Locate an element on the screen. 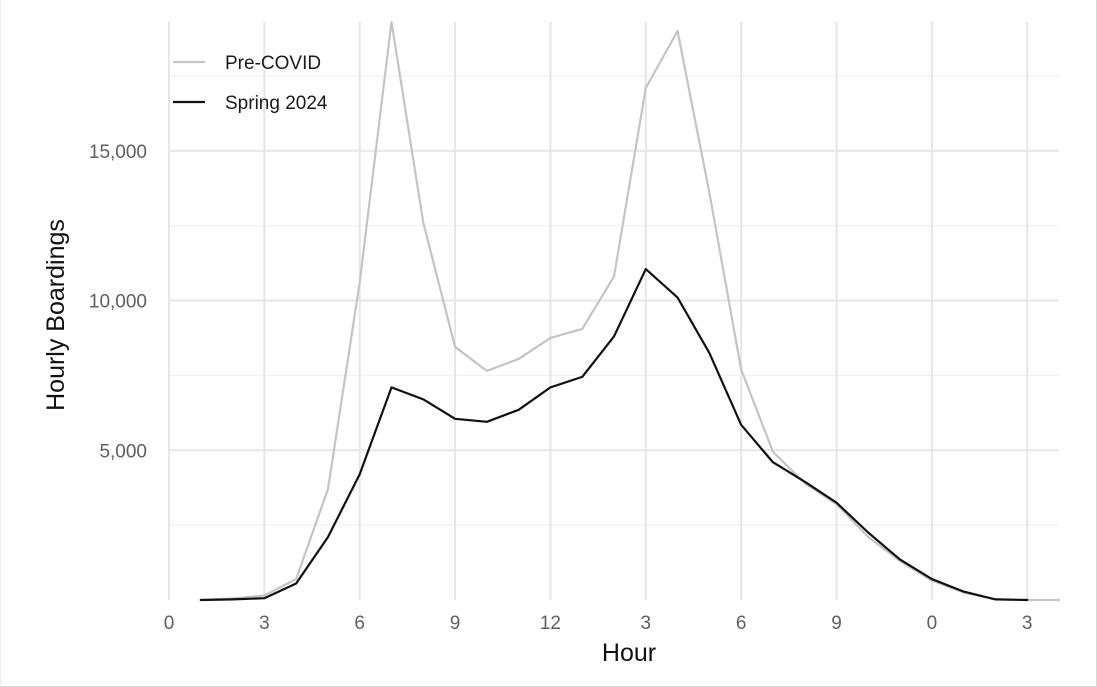  y-tick-label: 10,000 is located at coordinates (118, 302).